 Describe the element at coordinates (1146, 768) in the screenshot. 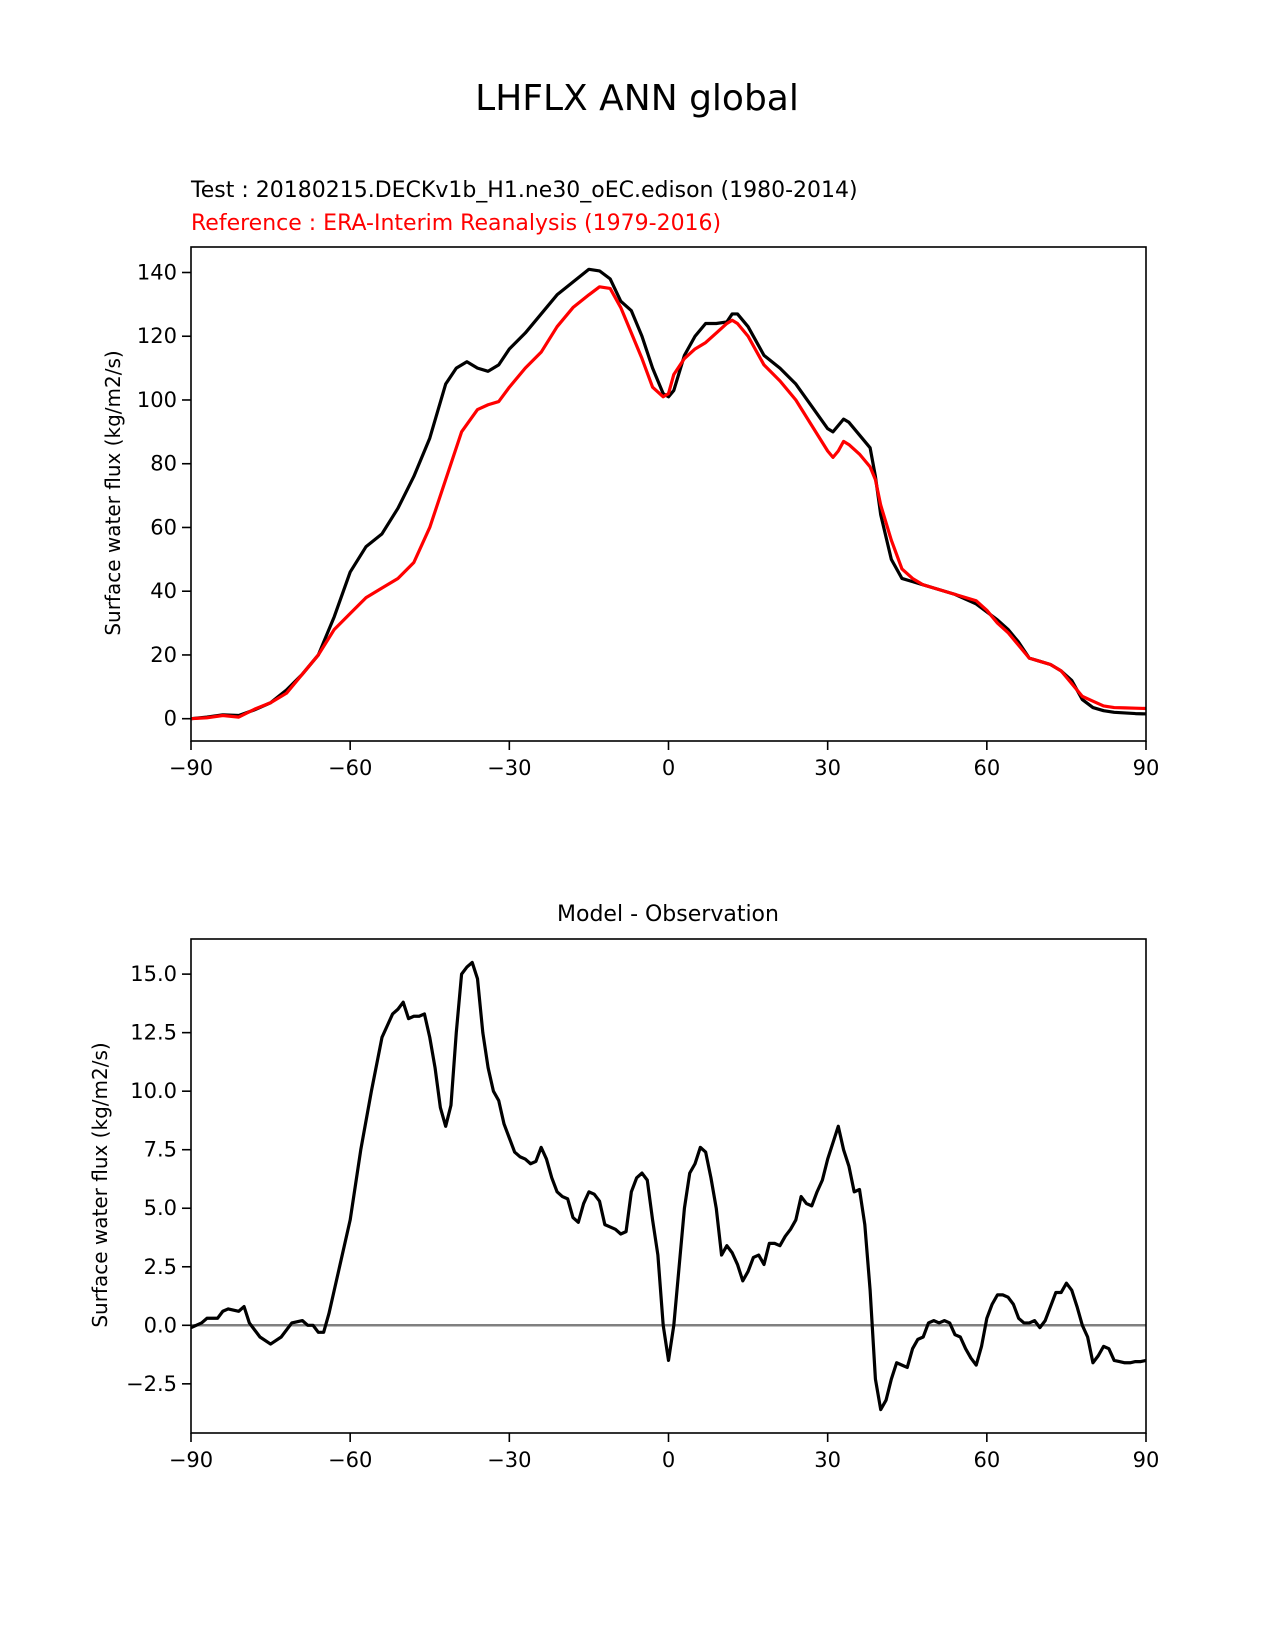

I see `top-xtick-label: 90` at that location.